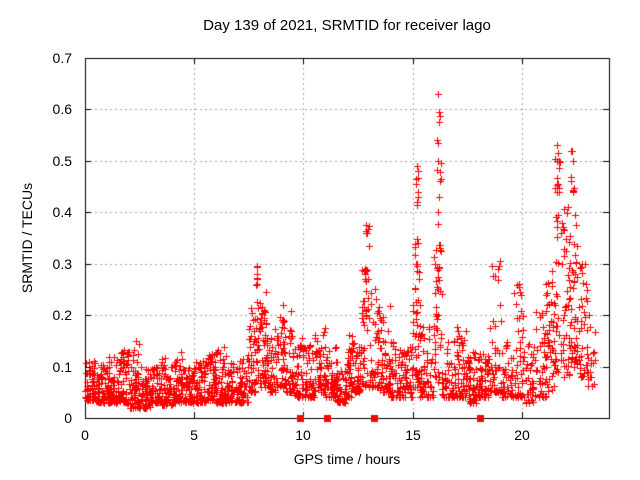 This screenshot has height=480, width=640. Describe the element at coordinates (27, 238) in the screenshot. I see `y-axis-label: SRMTID / TECUs` at that location.